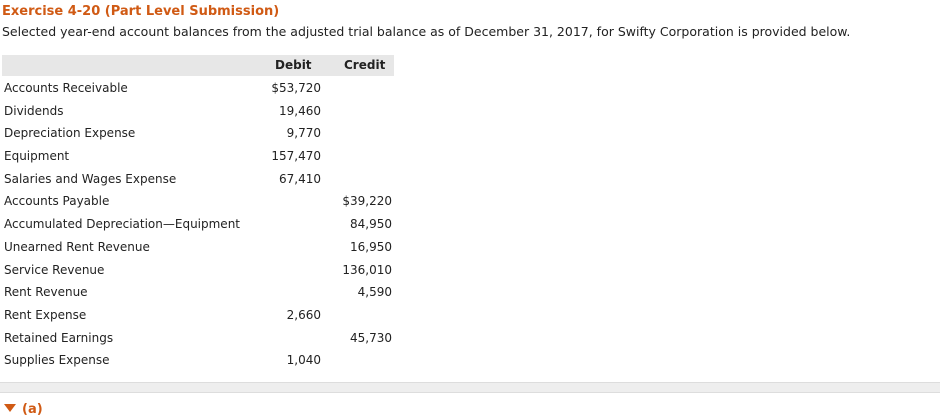  I want to click on table-row: Rent Expense 2,660, so click(198, 315).